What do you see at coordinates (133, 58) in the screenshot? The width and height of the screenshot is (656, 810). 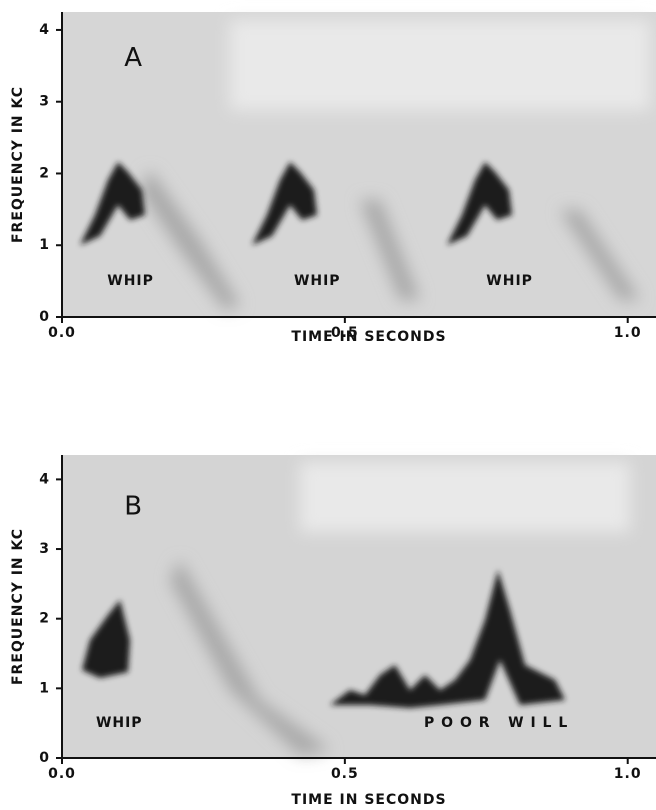 I see `annotation: A` at bounding box center [133, 58].